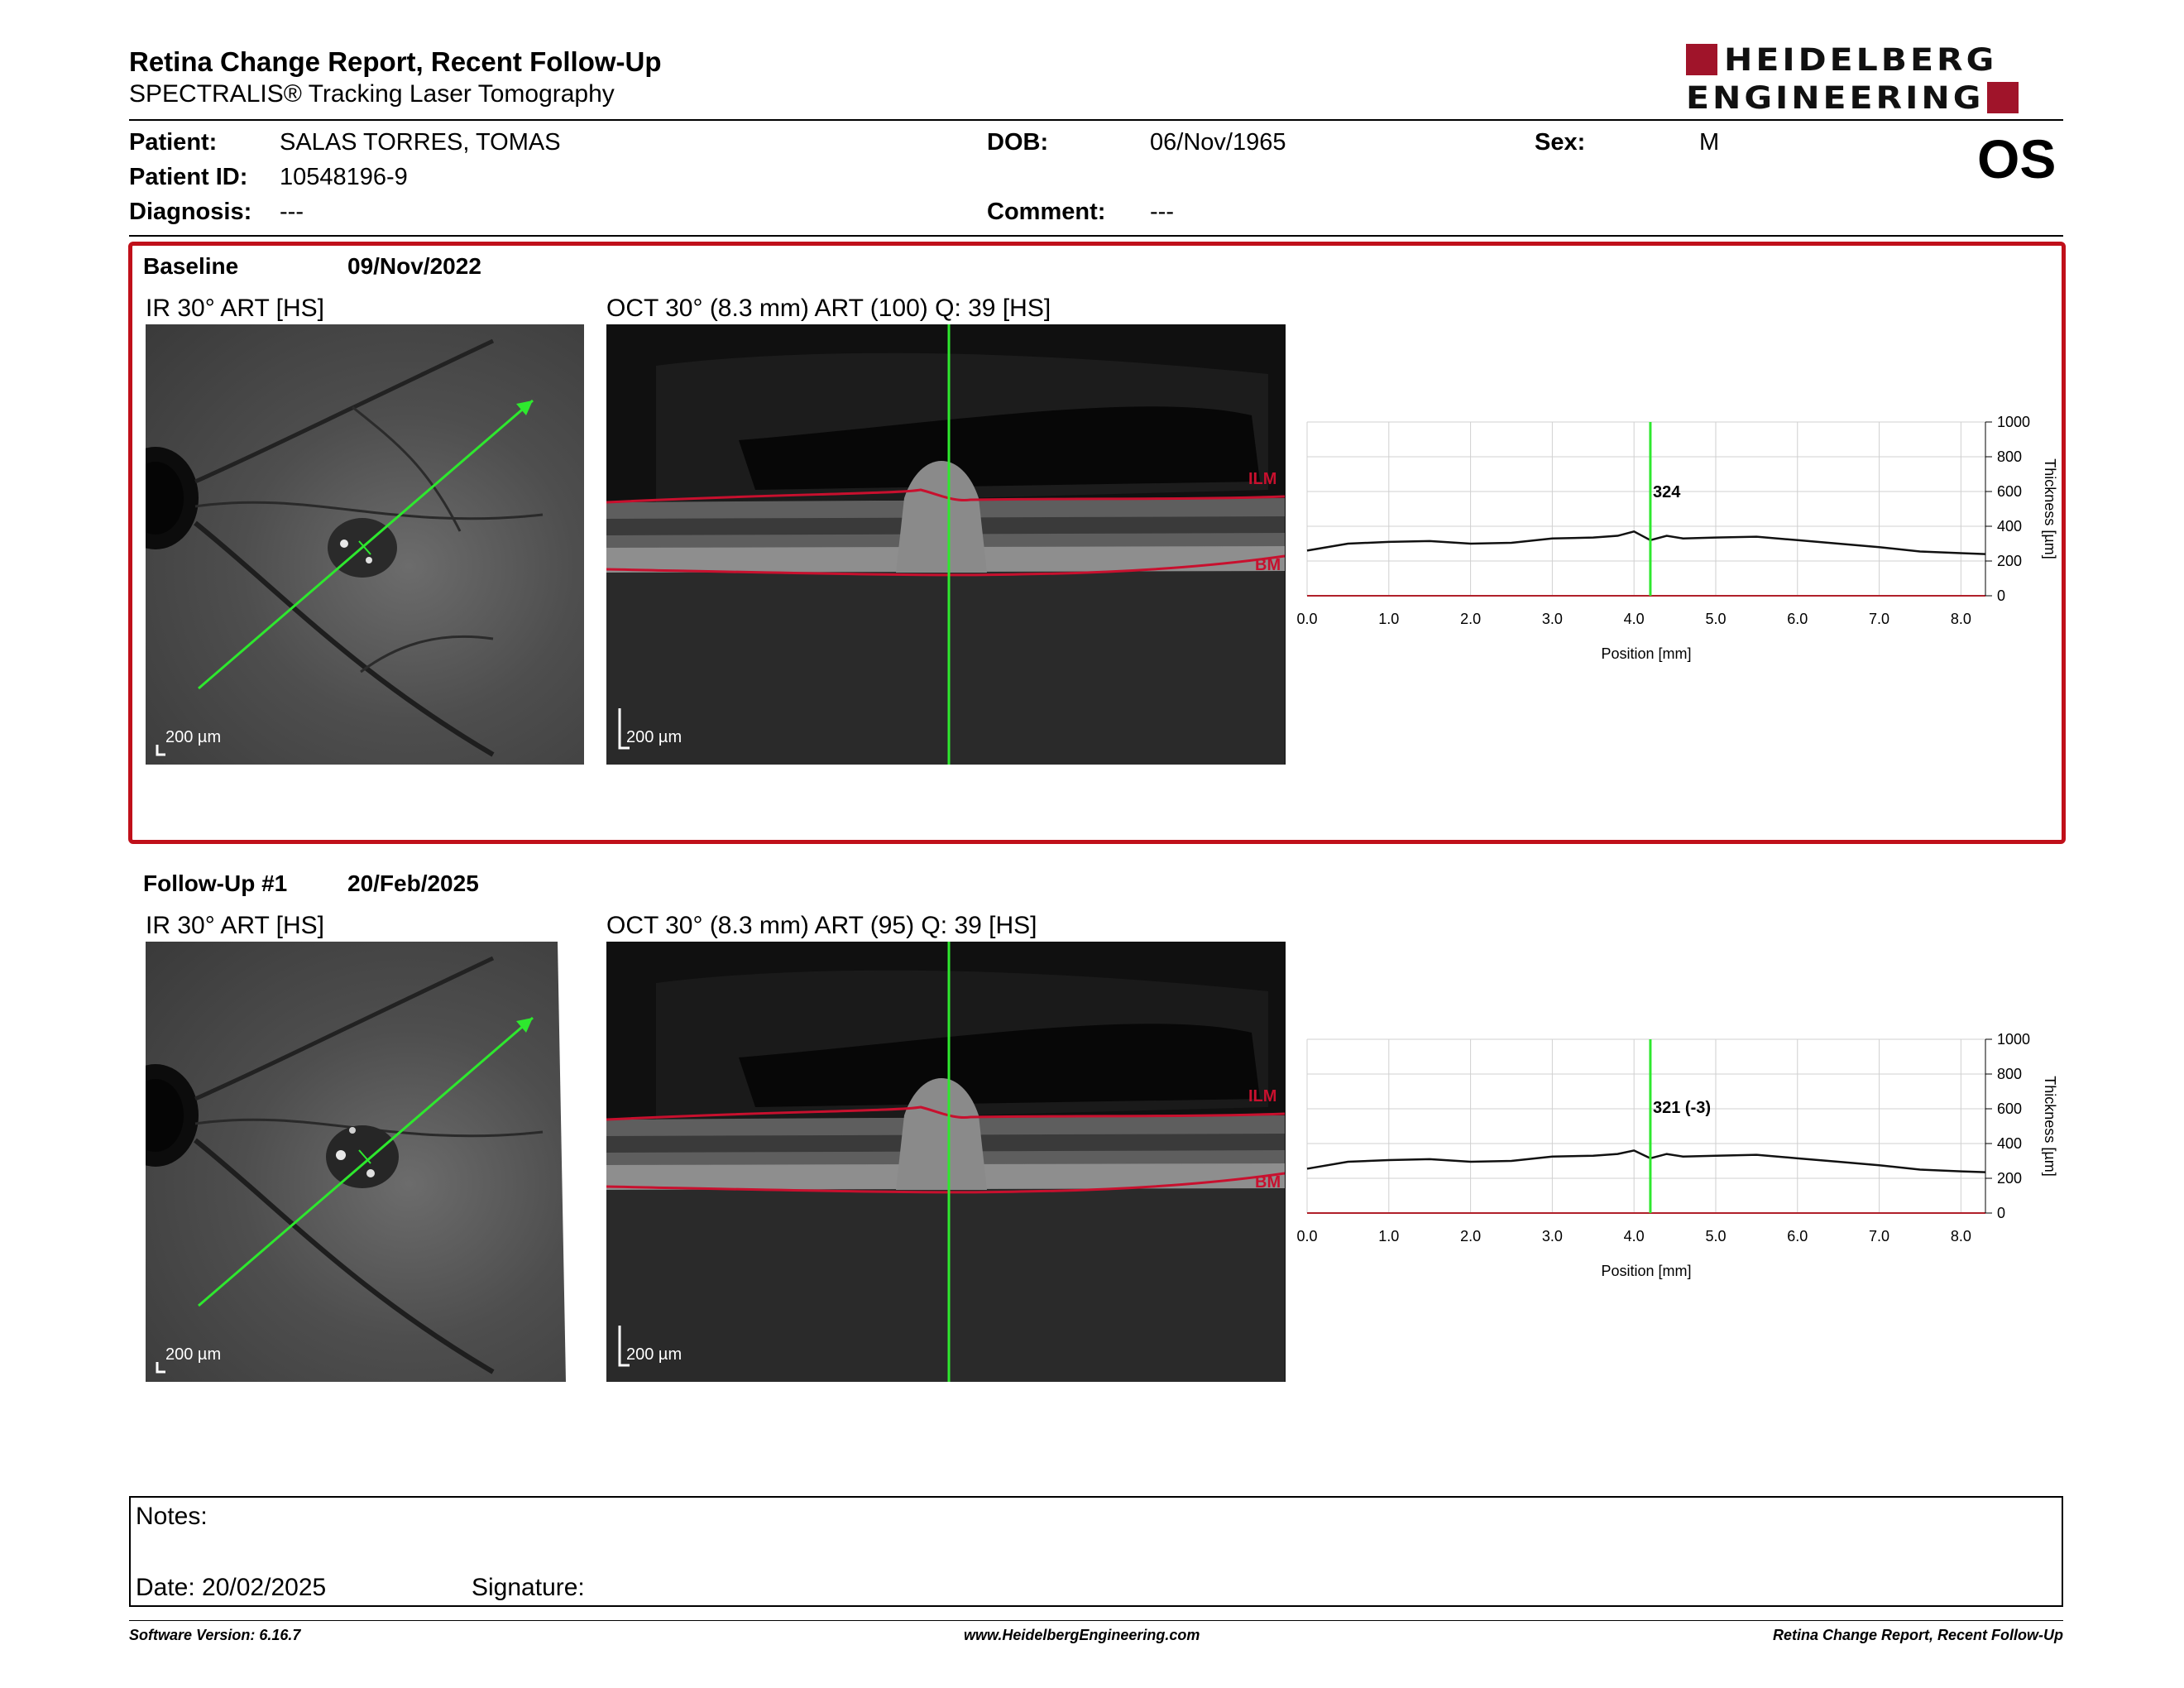  I want to click on header-divider, so click(1096, 120).